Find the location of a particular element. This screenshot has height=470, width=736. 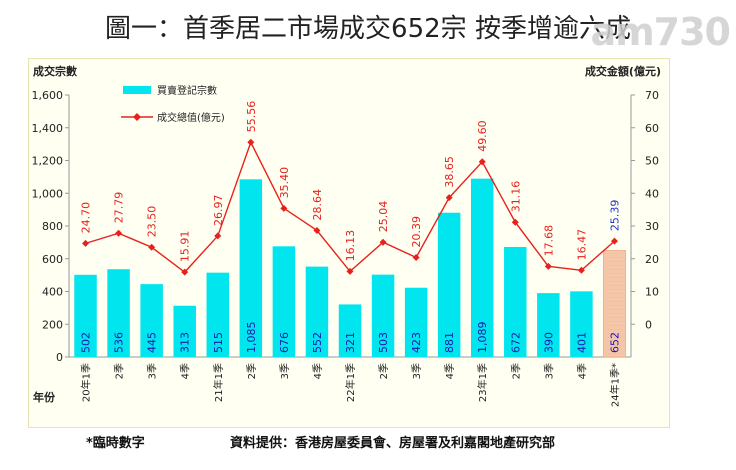

line-value-label: 20.39 is located at coordinates (416, 232).